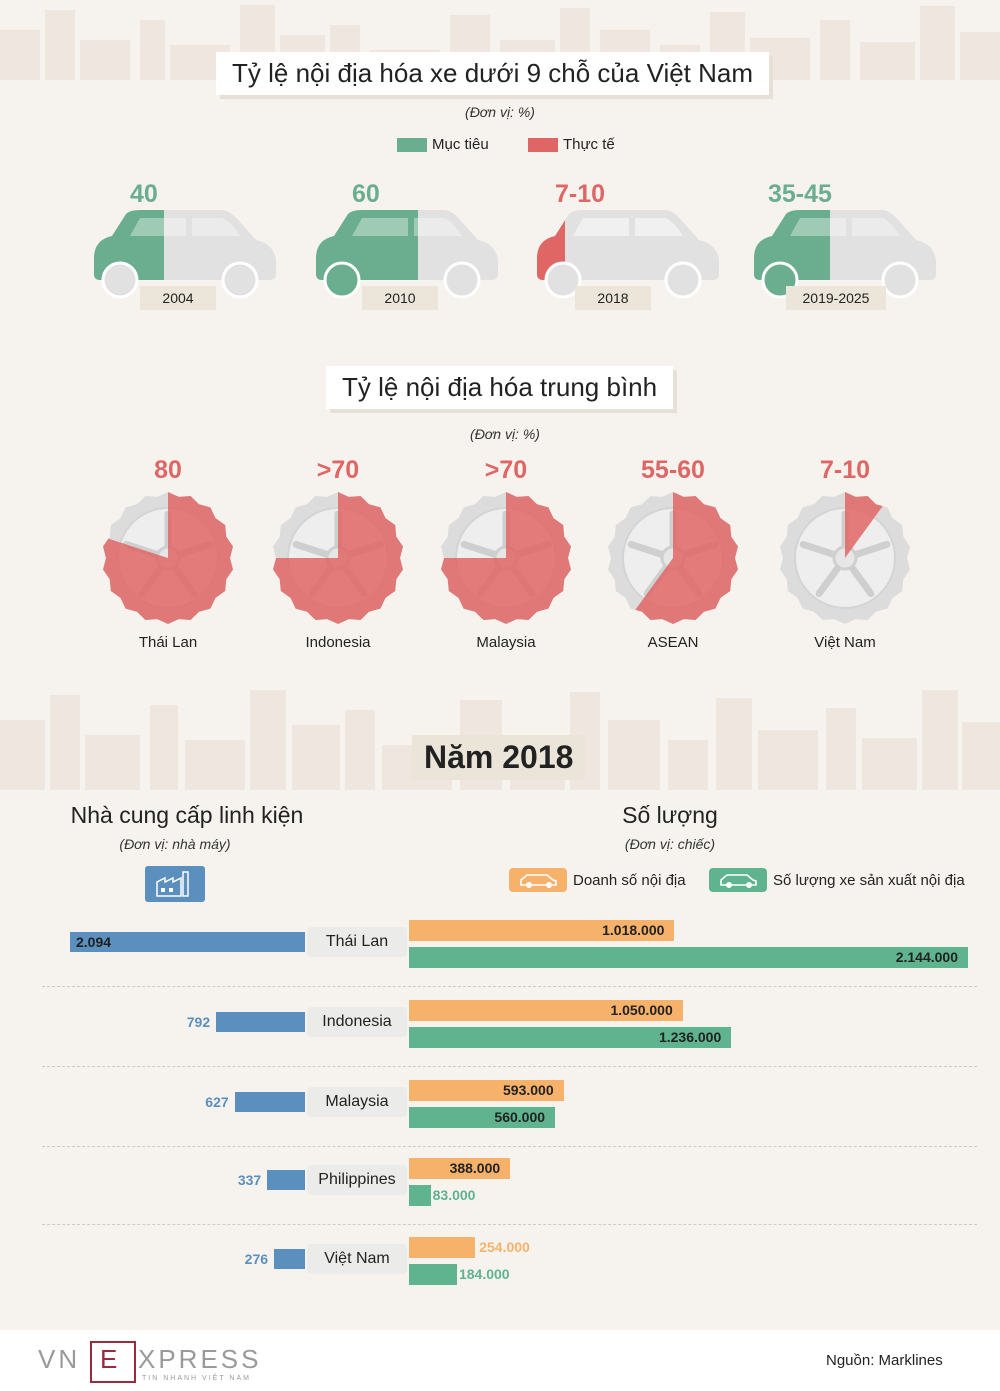  What do you see at coordinates (412, 145) in the screenshot?
I see `legend-target-swatch` at bounding box center [412, 145].